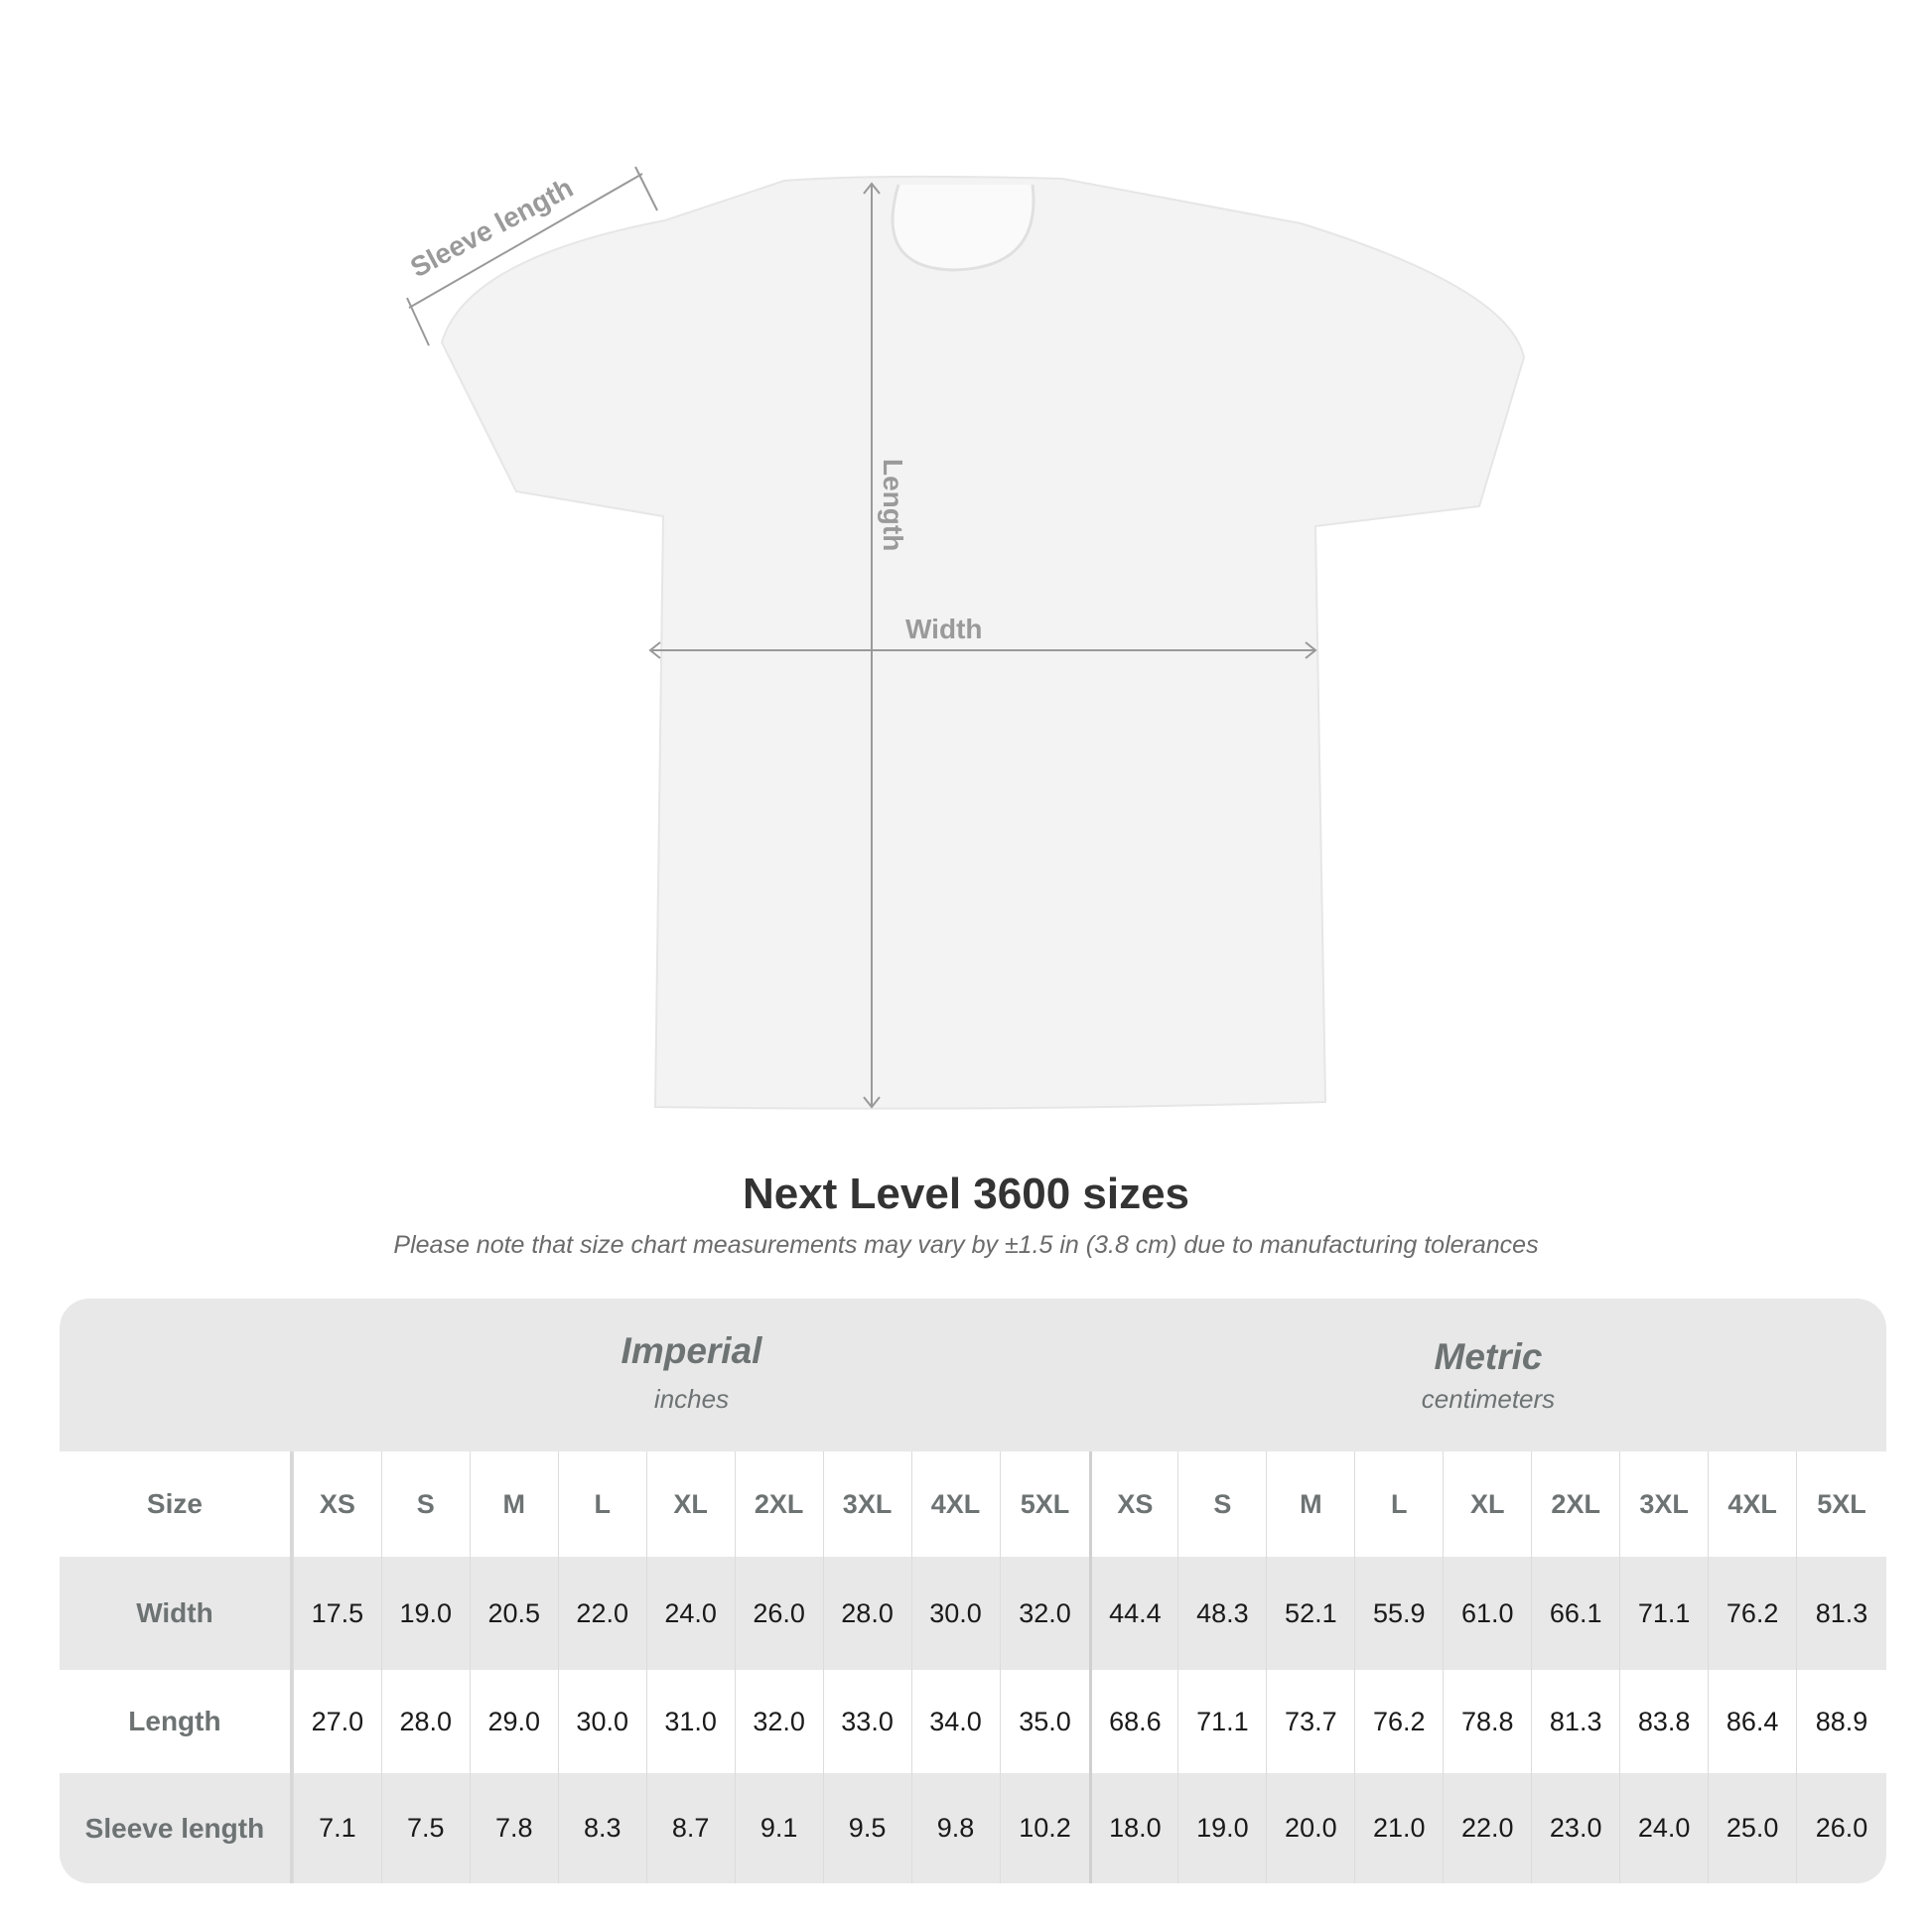 The image size is (1932, 1932). Describe the element at coordinates (1488, 1356) in the screenshot. I see `metric-label: Metric` at that location.